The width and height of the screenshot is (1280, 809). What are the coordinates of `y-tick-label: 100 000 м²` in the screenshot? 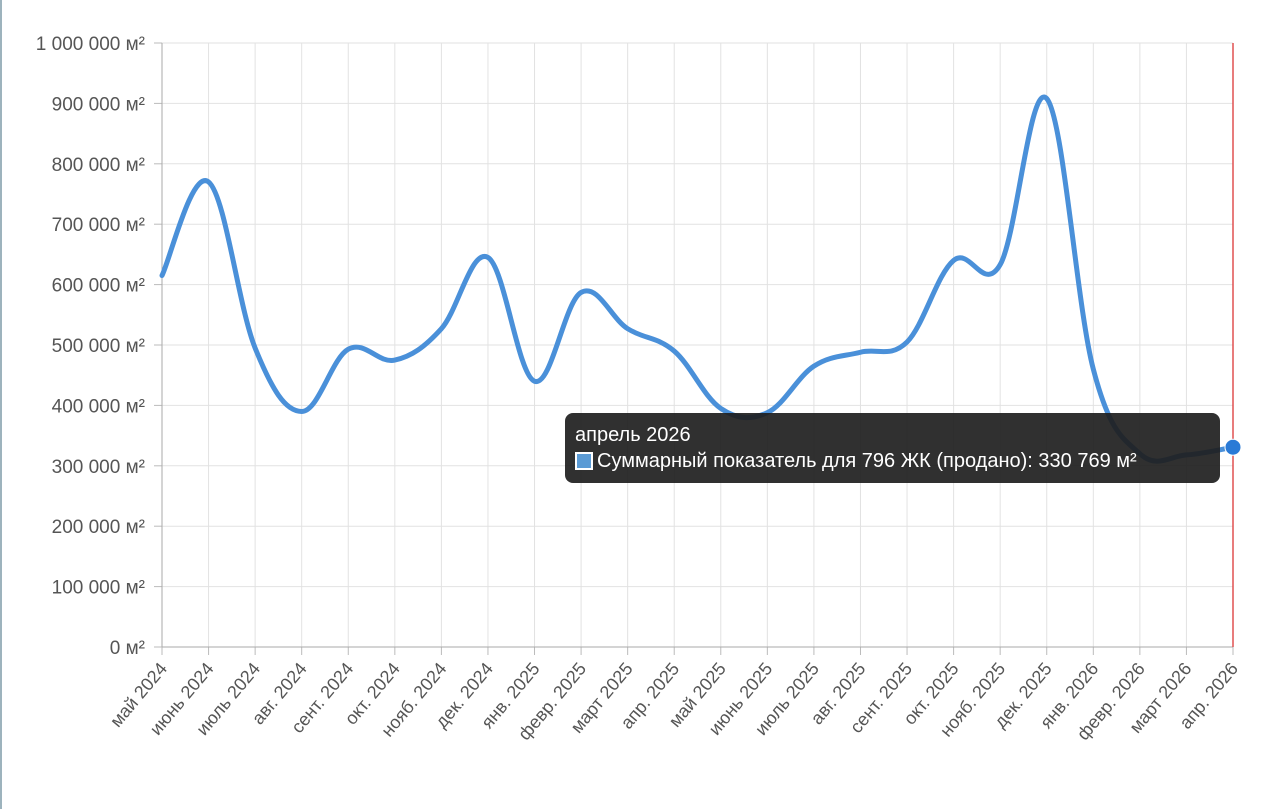 It's located at (98, 588).